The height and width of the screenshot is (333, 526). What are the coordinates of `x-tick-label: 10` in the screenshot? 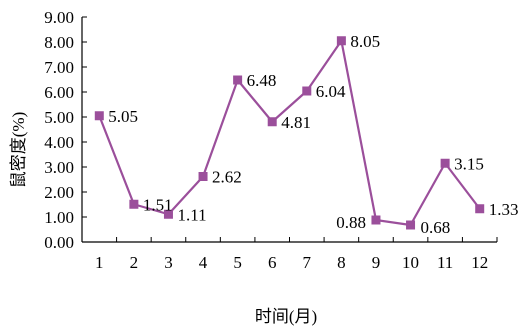 It's located at (410, 262).